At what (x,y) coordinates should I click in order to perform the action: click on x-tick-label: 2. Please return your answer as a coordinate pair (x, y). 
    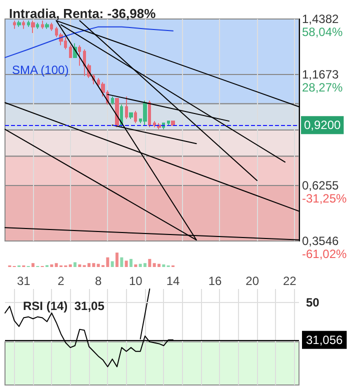
    Looking at the image, I should click on (61, 281).